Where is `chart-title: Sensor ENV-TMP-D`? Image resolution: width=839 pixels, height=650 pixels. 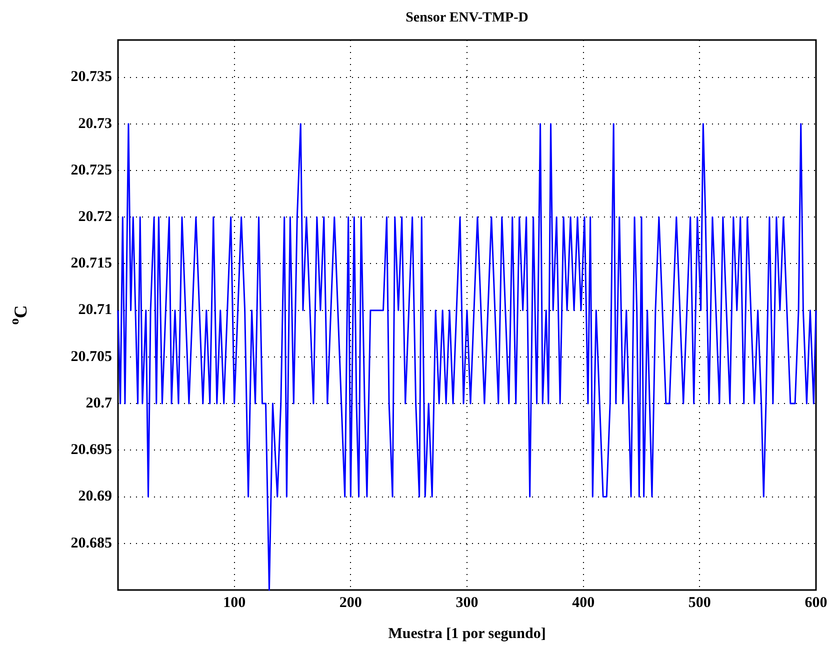 chart-title: Sensor ENV-TMP-D is located at coordinates (467, 18).